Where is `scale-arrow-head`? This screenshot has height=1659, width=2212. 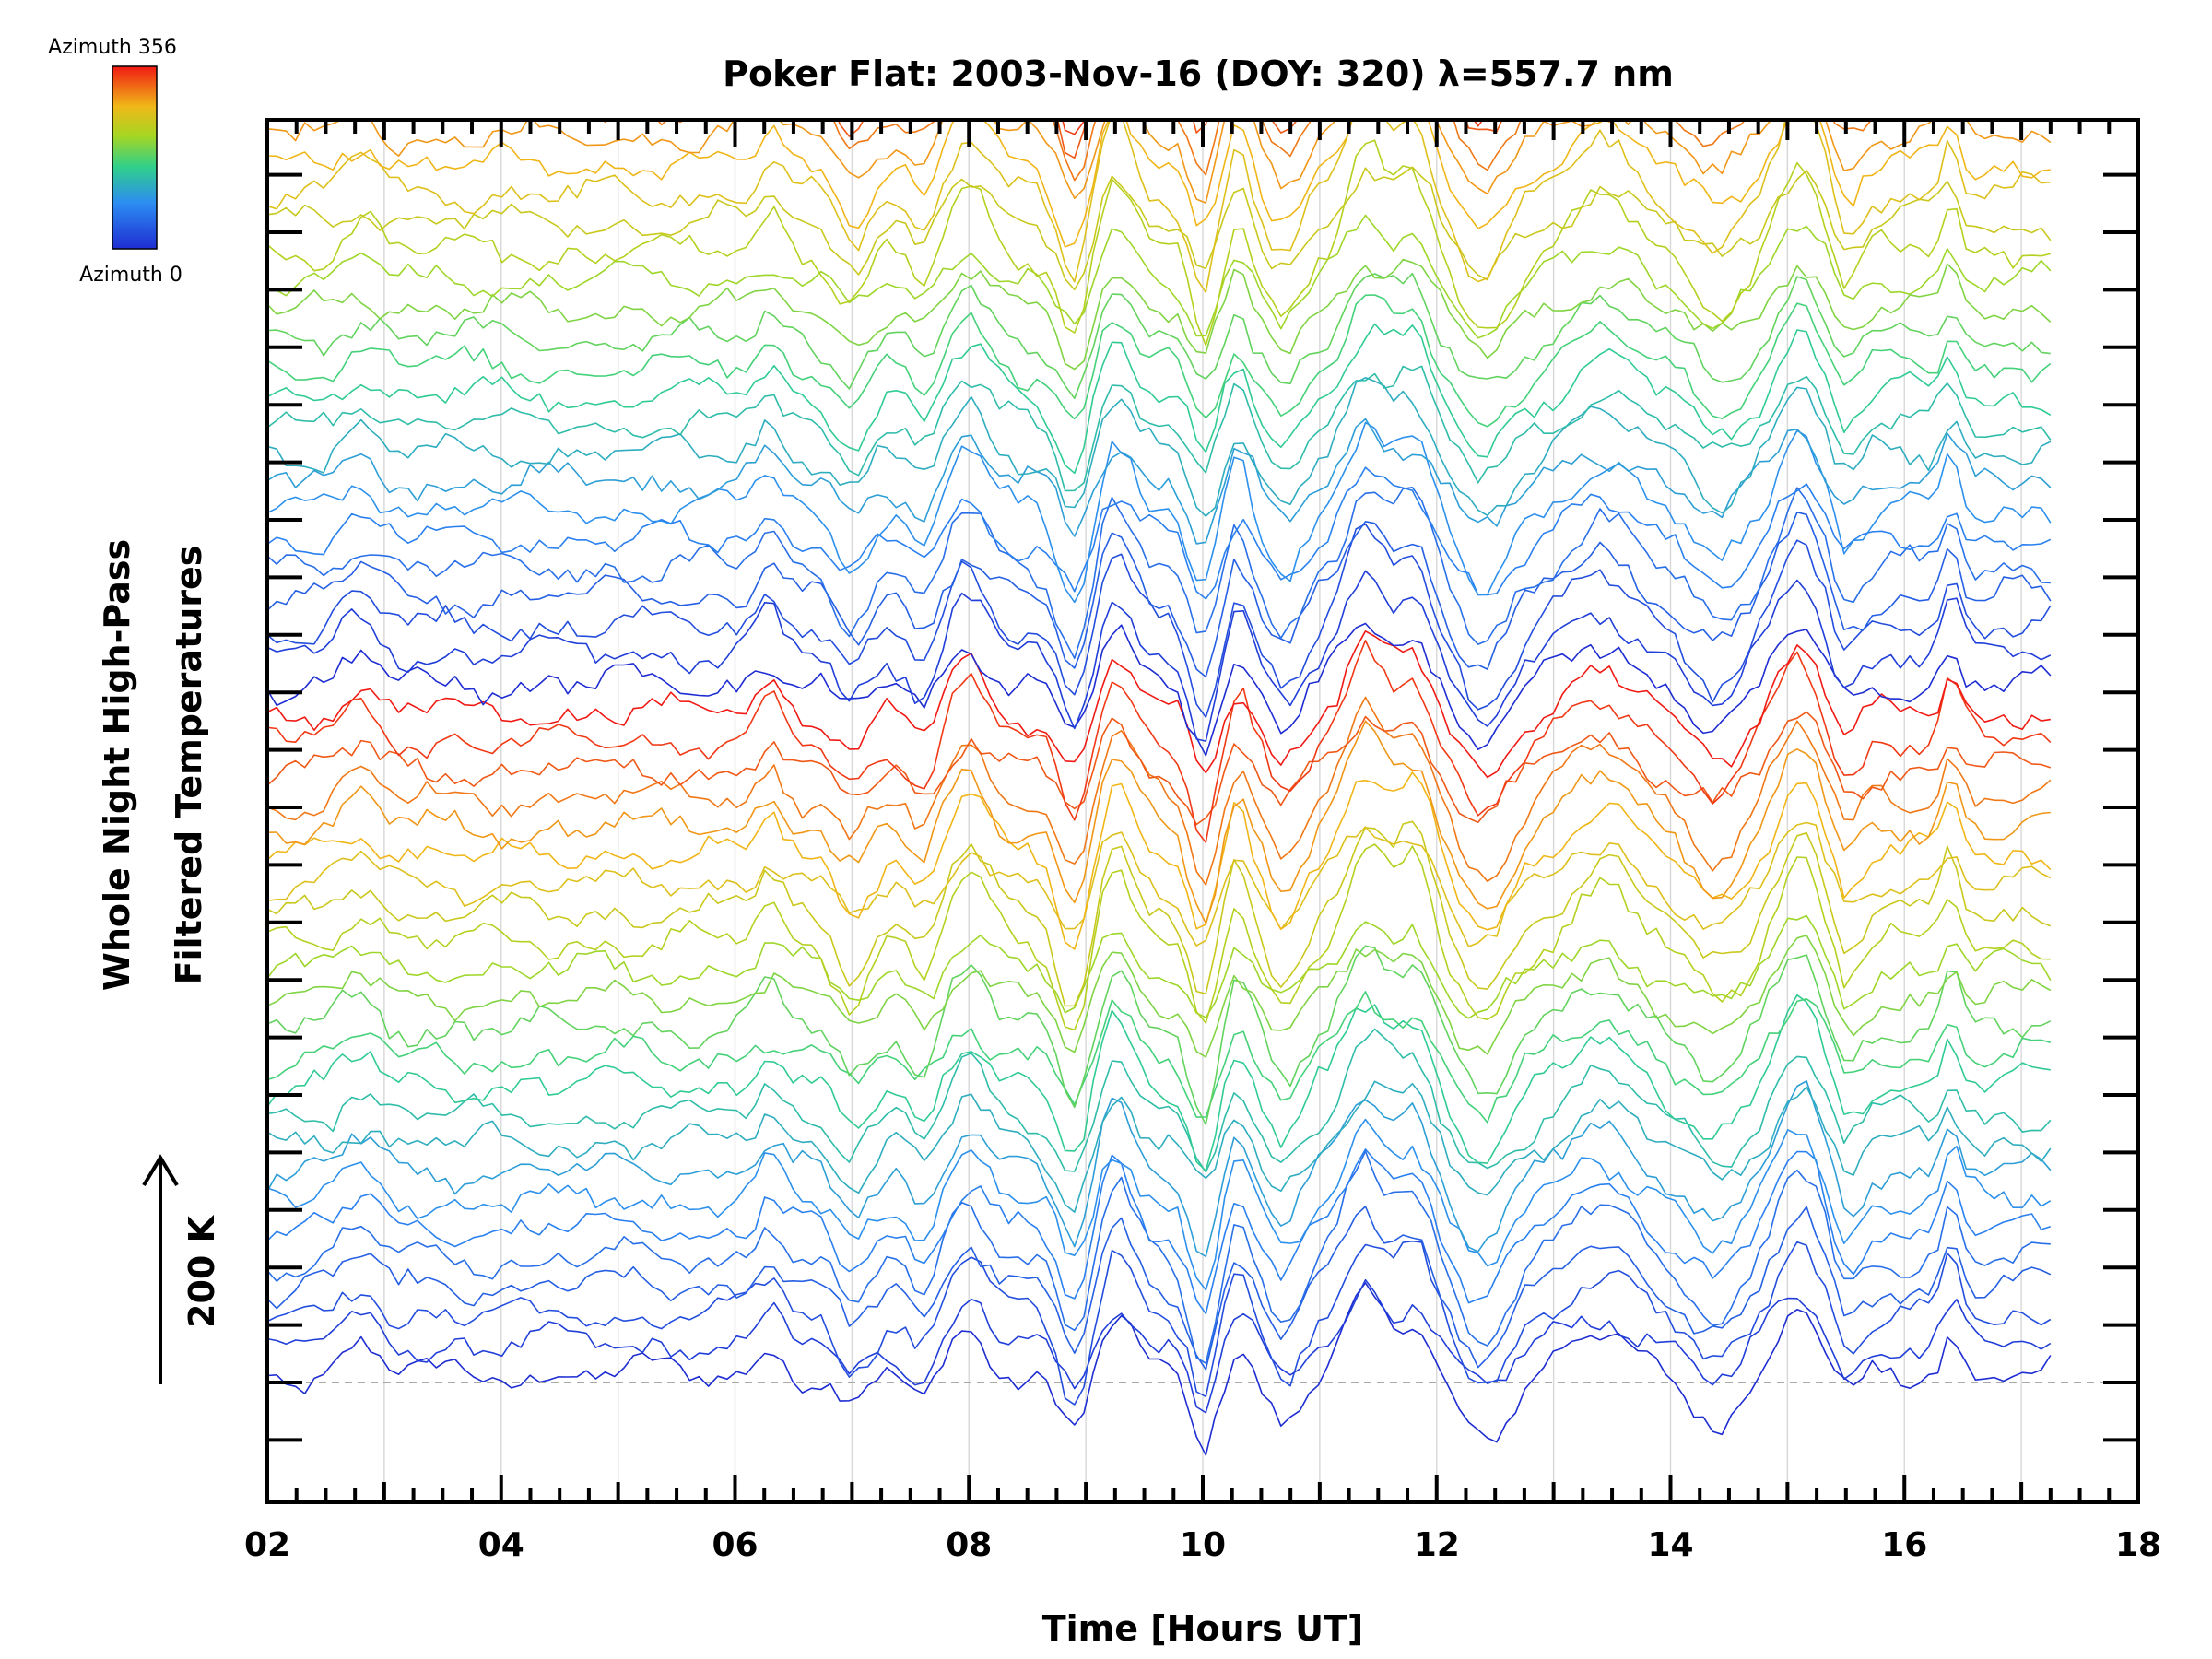 scale-arrow-head is located at coordinates (160, 1170).